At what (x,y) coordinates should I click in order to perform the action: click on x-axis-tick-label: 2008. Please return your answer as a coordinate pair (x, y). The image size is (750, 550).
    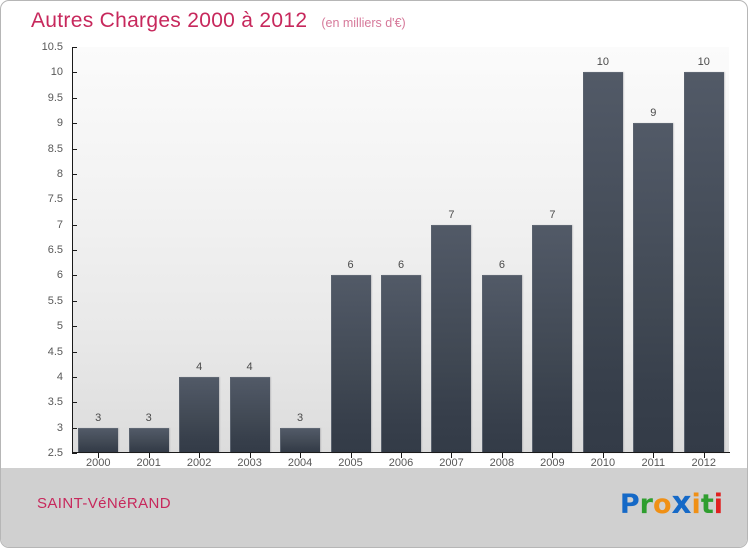
    Looking at the image, I should click on (502, 463).